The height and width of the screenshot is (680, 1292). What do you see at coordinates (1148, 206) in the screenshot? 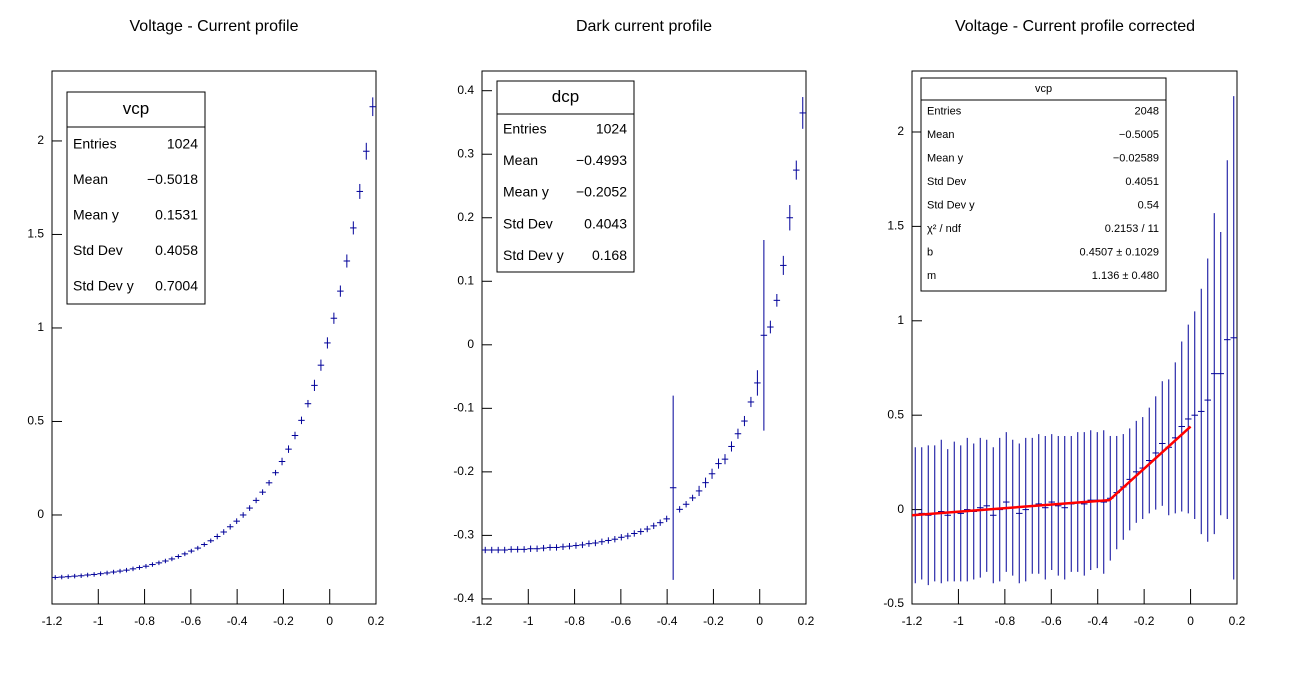
I see `stats-value: 0.54` at bounding box center [1148, 206].